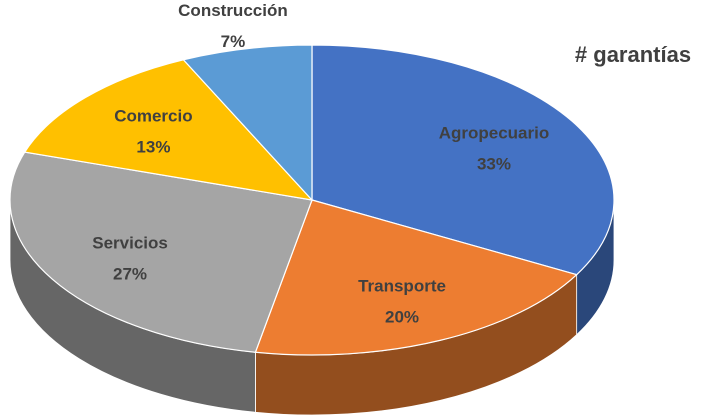 The image size is (708, 420). I want to click on slice-label: Agropecuario, so click(494, 132).